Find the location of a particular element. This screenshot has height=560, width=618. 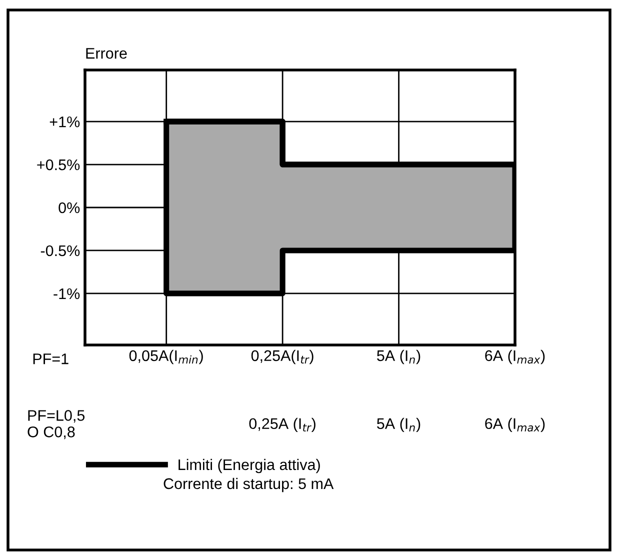

x-tick-label: 6A (I$_{max}$) is located at coordinates (515, 357).